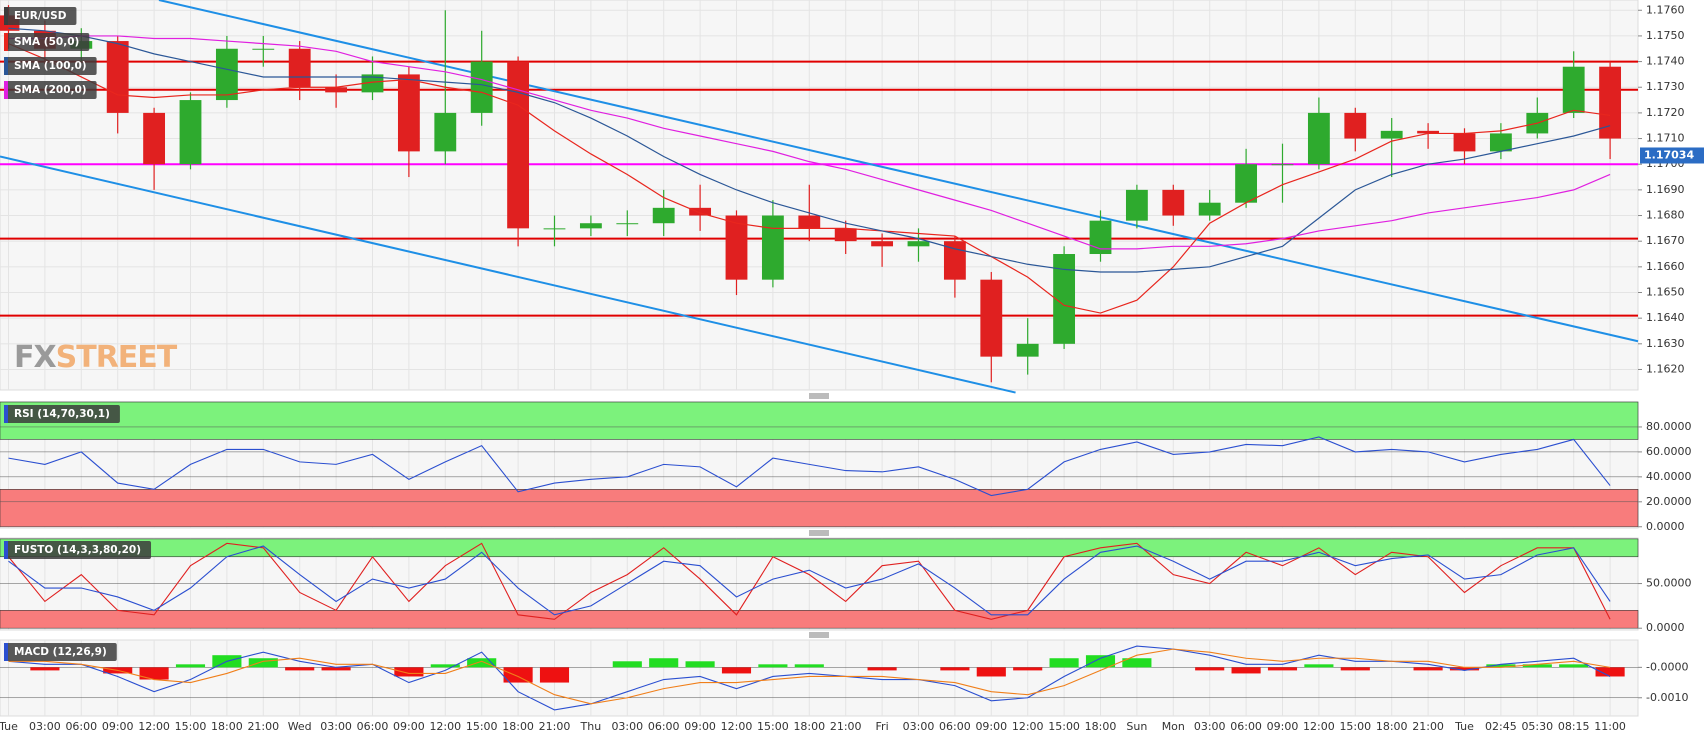 This screenshot has width=1707, height=738. What do you see at coordinates (300, 726) in the screenshot?
I see `x-tick-label: Wed` at bounding box center [300, 726].